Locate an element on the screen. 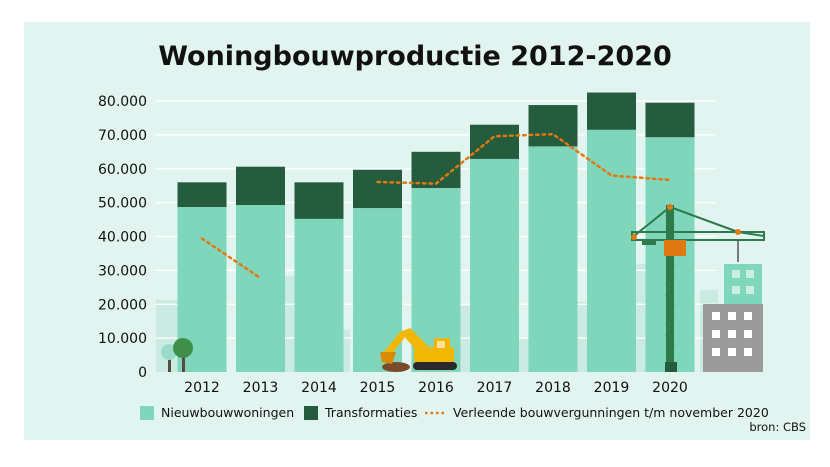  x-tick-label: 2012 is located at coordinates (202, 388).